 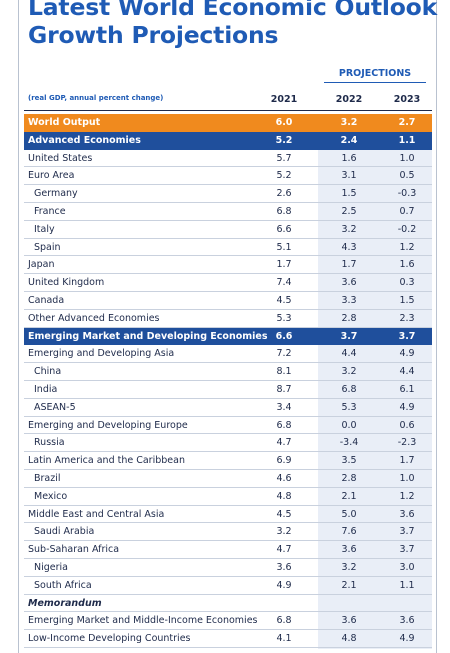 What do you see at coordinates (407, 318) in the screenshot?
I see `cell-2023: 2.3` at bounding box center [407, 318].